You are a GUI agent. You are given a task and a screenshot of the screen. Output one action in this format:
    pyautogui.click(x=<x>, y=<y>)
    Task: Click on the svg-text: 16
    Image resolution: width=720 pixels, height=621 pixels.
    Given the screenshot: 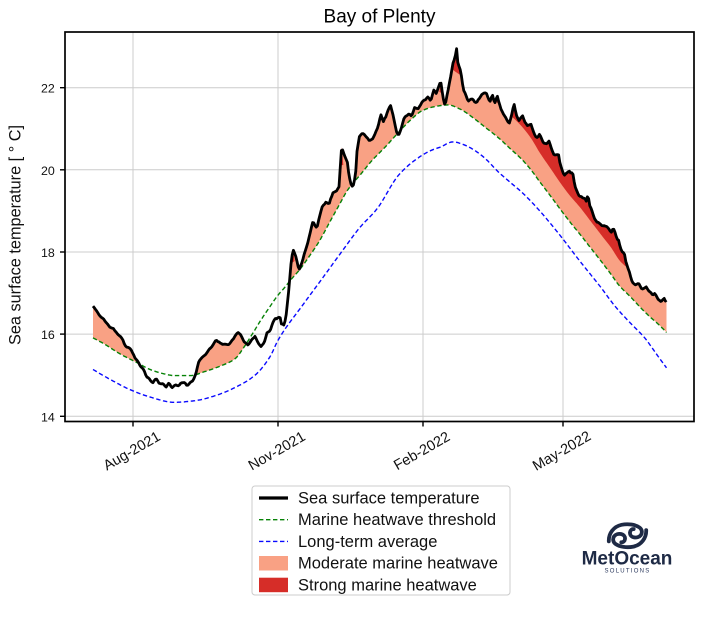 What is the action you would take?
    pyautogui.click(x=48, y=335)
    